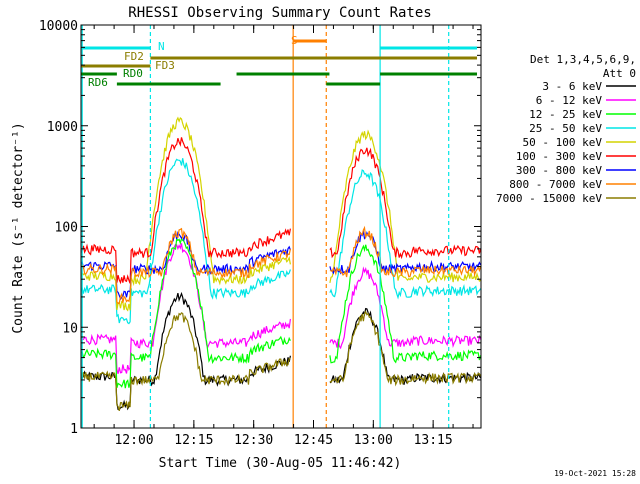 The image size is (640, 484). I want to click on series-line-50-100keV, so click(405, 206).